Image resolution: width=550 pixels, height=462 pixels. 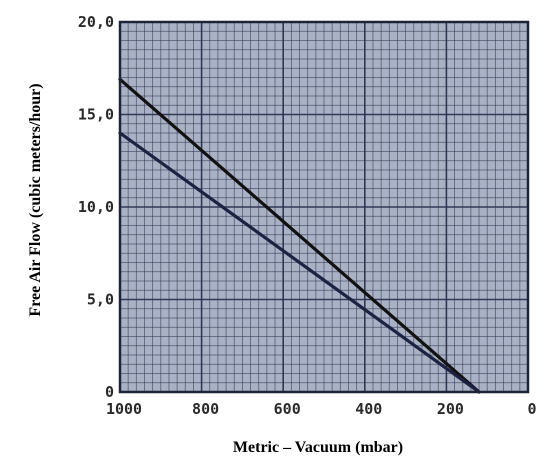 I want to click on y-tick-label: 10,0, so click(x=96, y=207).